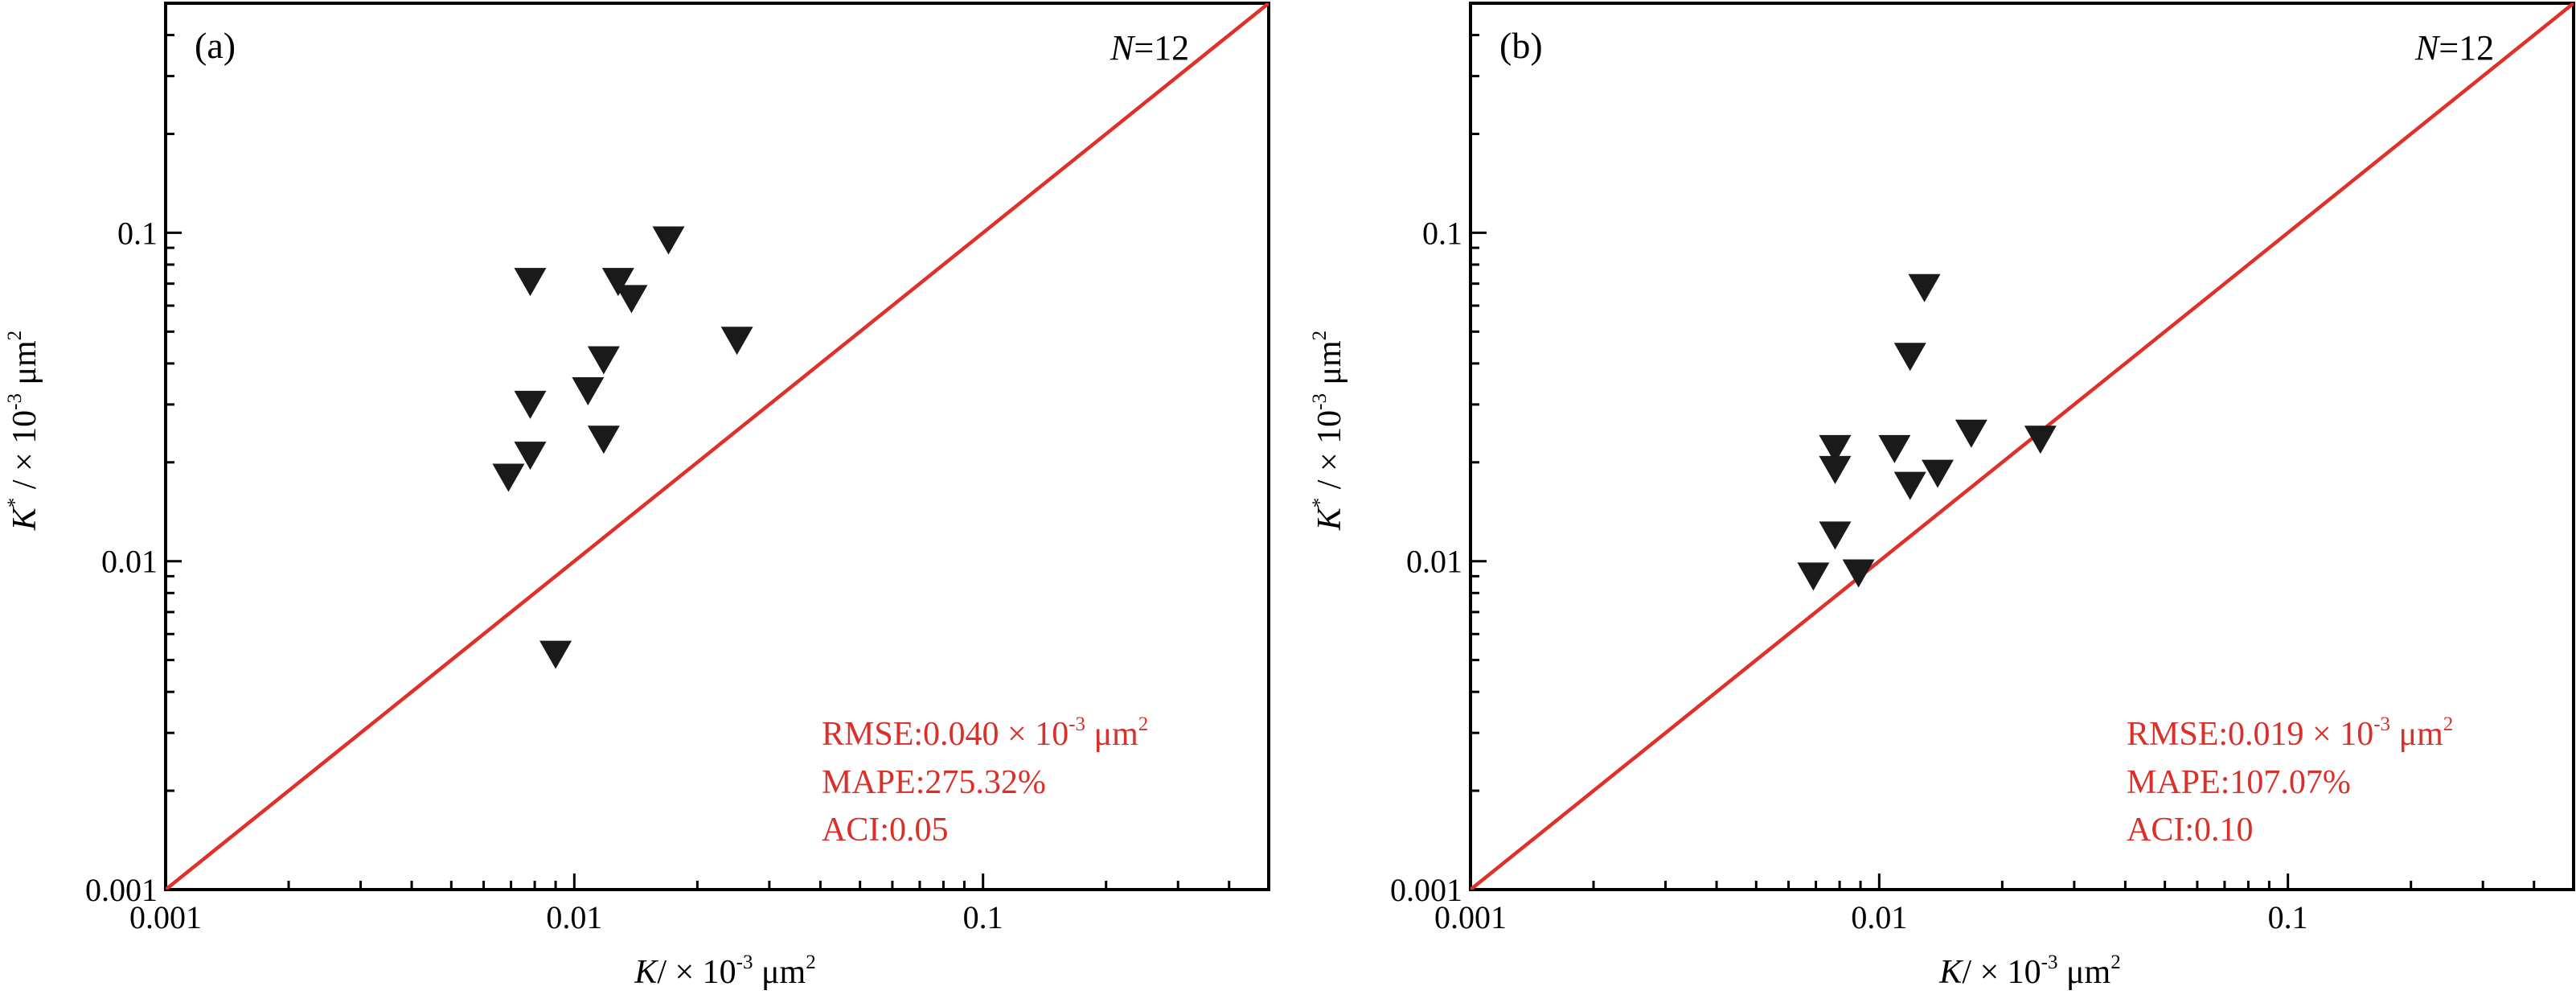  I want to click on panel-label: (b), so click(1521, 45).